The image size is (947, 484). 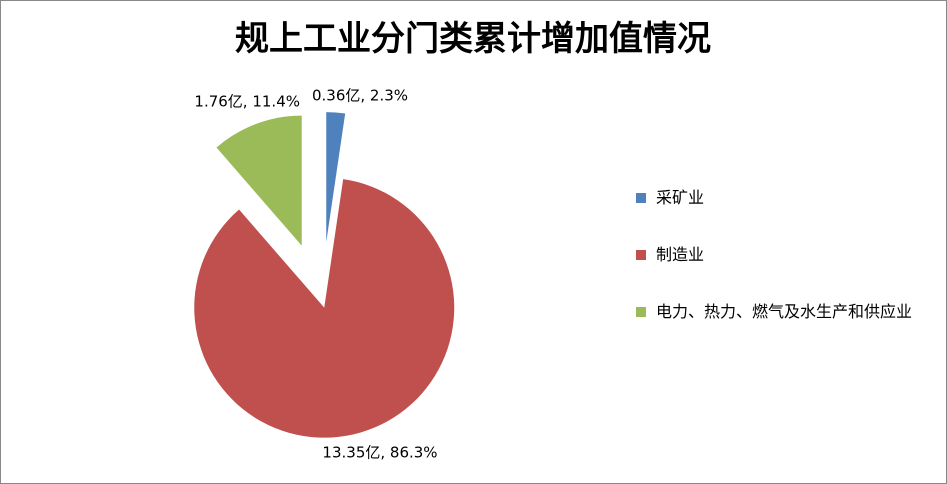 I want to click on legend-item: 采矿业, so click(x=786, y=198).